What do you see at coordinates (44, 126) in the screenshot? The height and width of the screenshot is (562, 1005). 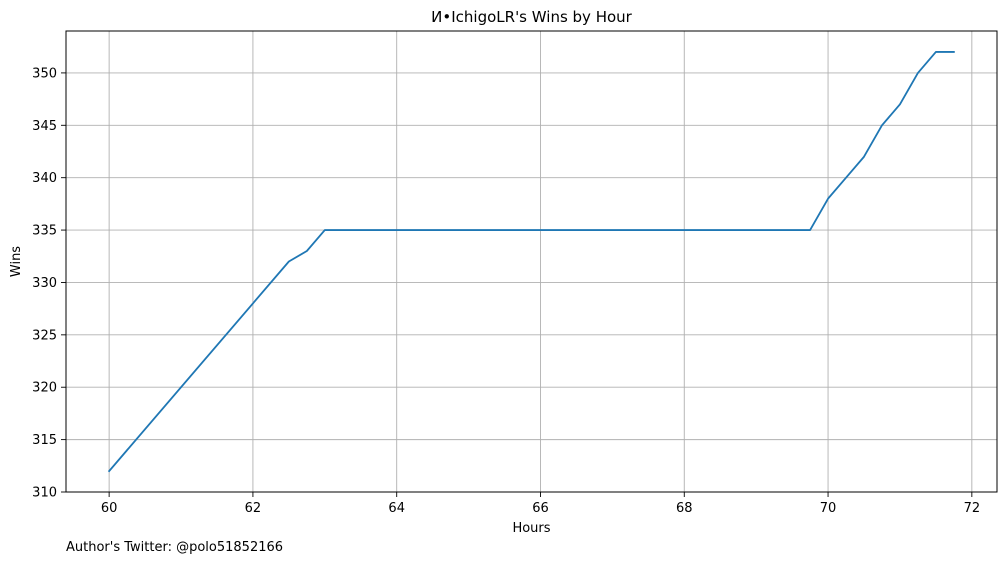 I see `y-tick-label: 345` at bounding box center [44, 126].